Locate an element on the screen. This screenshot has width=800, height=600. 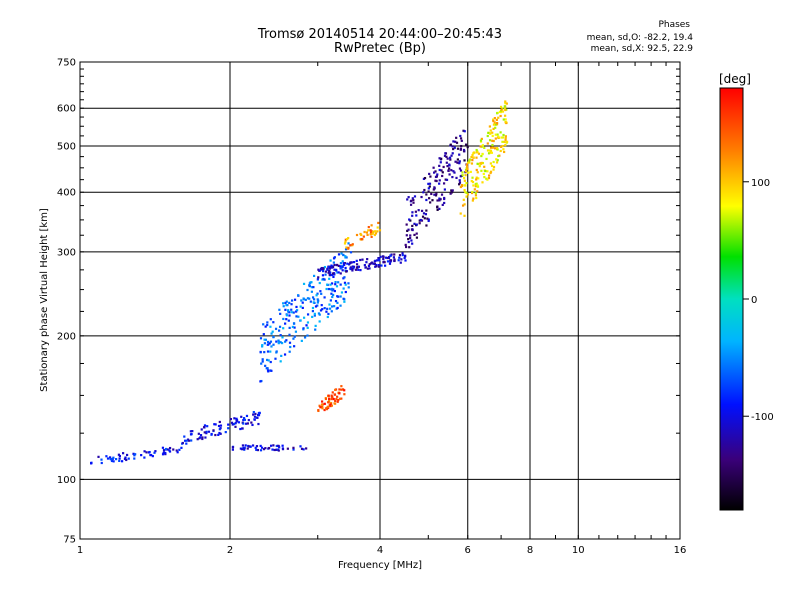
x-tick-label: 4 is located at coordinates (380, 550).